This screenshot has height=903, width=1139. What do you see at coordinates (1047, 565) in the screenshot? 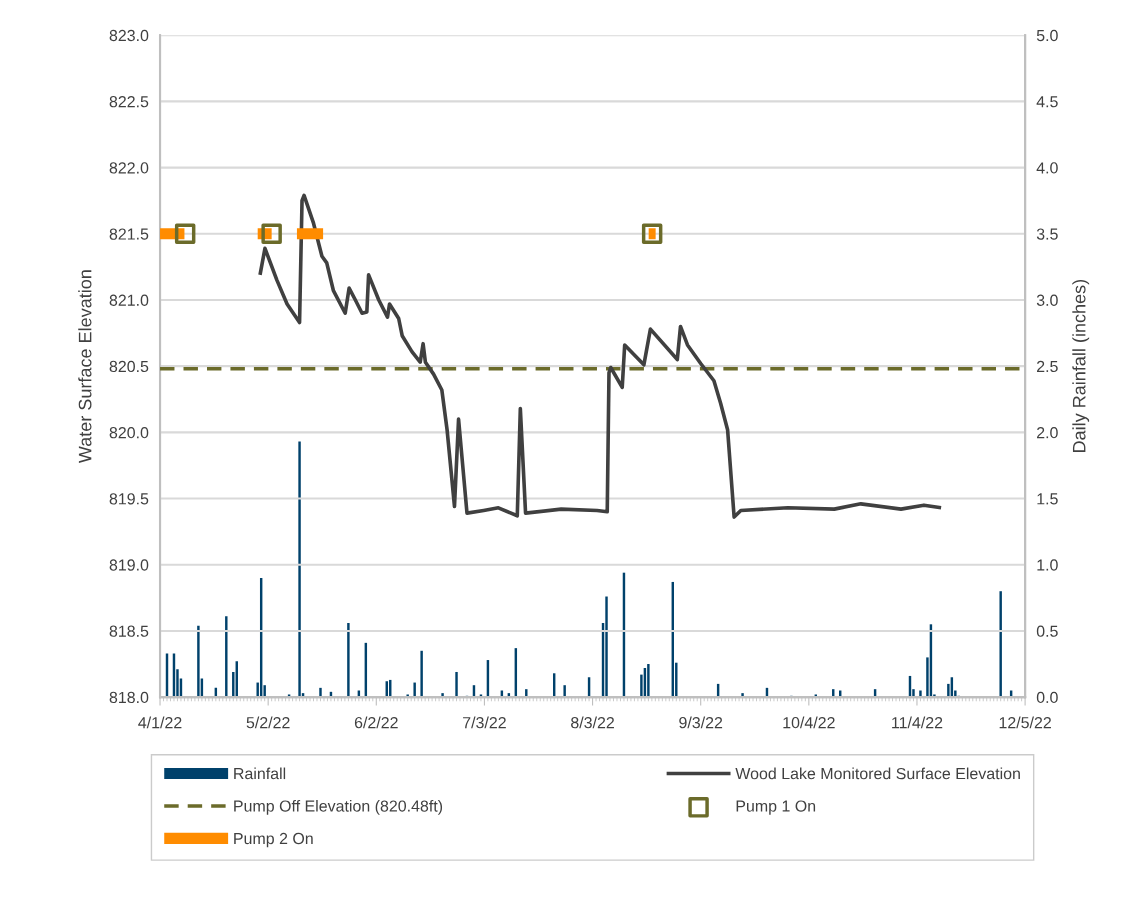
I see `y2-tick-label: 1.0` at bounding box center [1047, 565].